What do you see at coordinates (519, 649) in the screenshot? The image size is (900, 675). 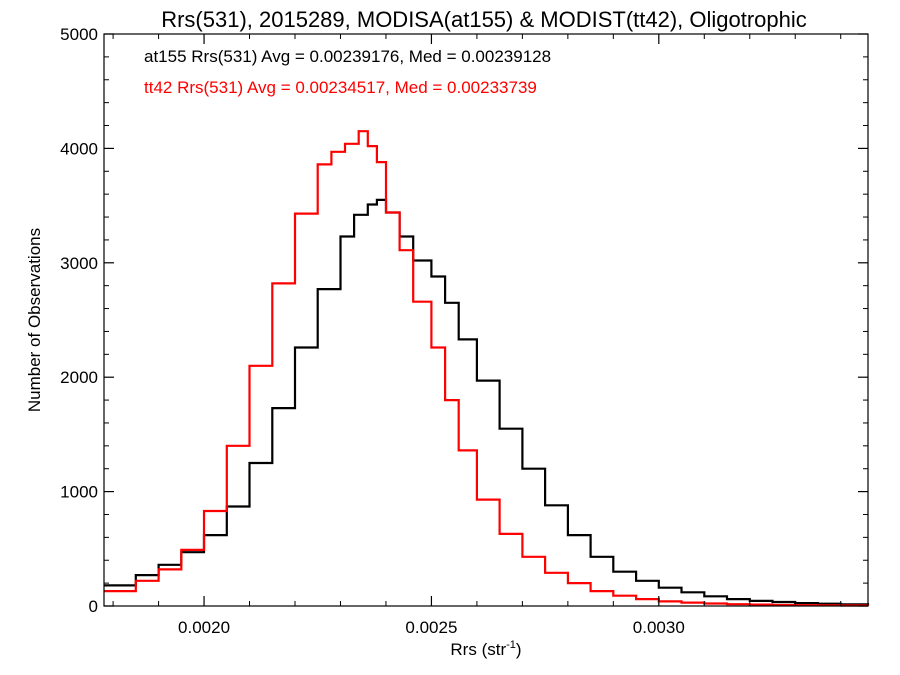 I see `x-axis-title-suffix: )` at bounding box center [519, 649].